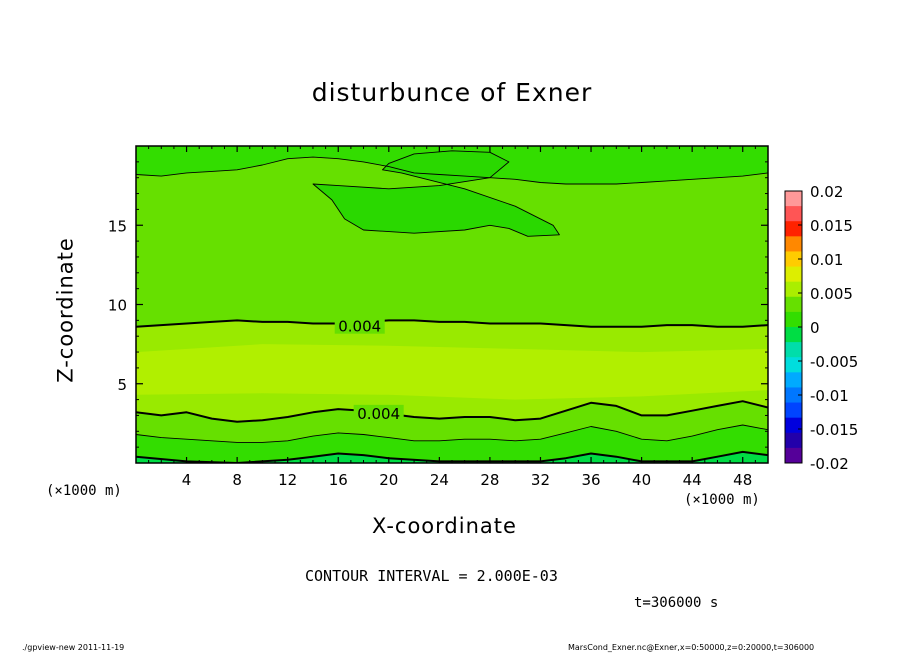  What do you see at coordinates (452, 92) in the screenshot?
I see `chart-title: disturbunce of Exner` at bounding box center [452, 92].